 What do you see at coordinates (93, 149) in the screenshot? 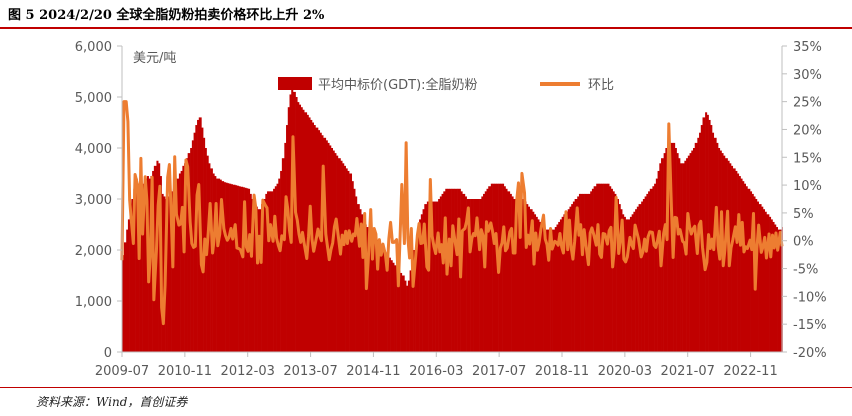
I see `y-tick-label: 4,000` at bounding box center [93, 149].